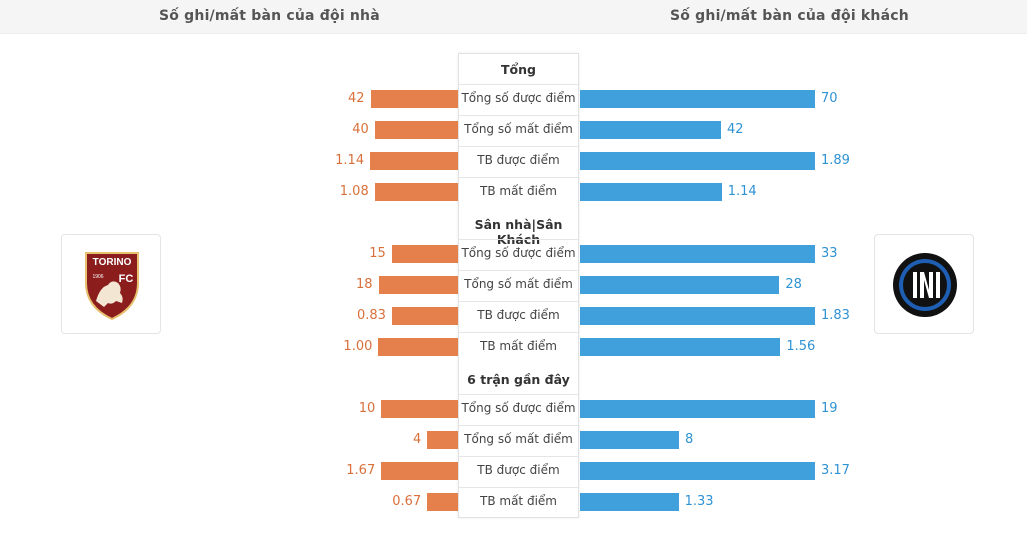 The width and height of the screenshot is (1027, 541). I want to click on home-value: 0.83, so click(371, 315).